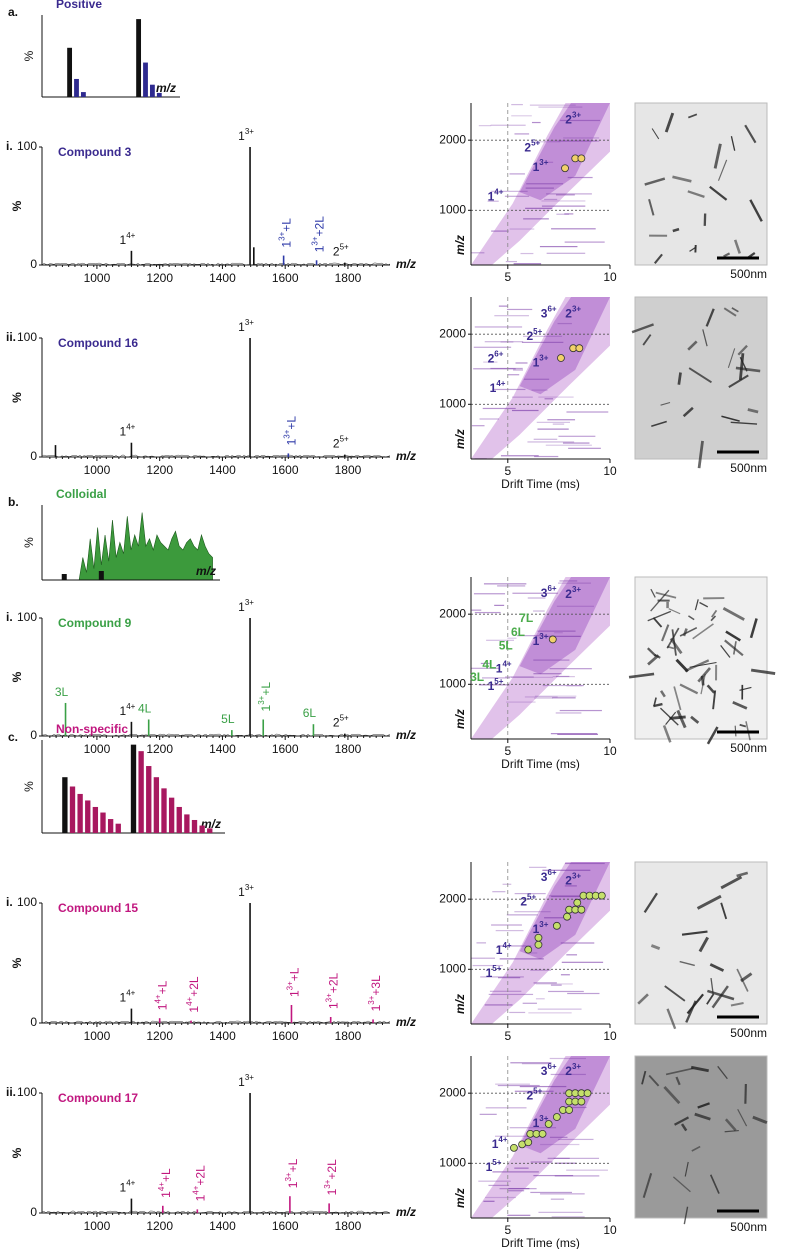 Image resolution: width=787 pixels, height=1249 pixels. Describe the element at coordinates (62, 692) in the screenshot. I see `peak-label: 3L` at that location.